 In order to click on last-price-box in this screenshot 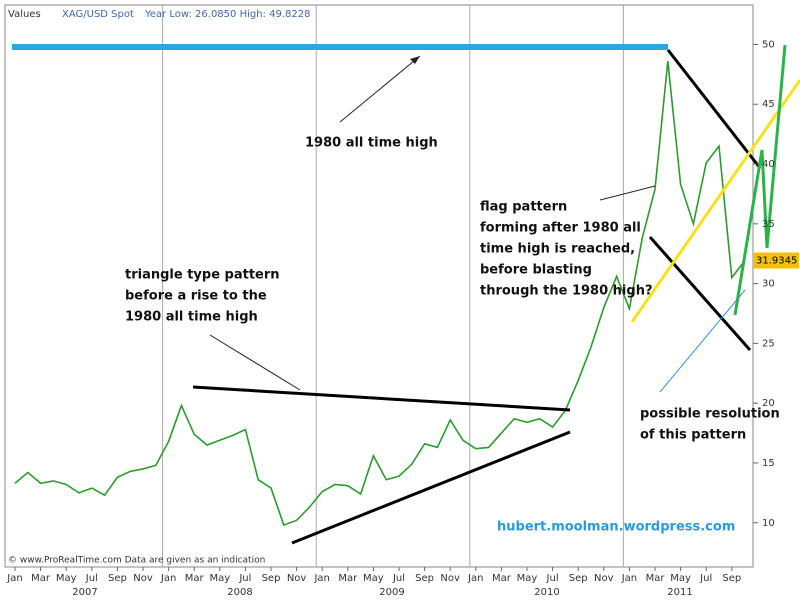, I will do `click(776, 260)`.